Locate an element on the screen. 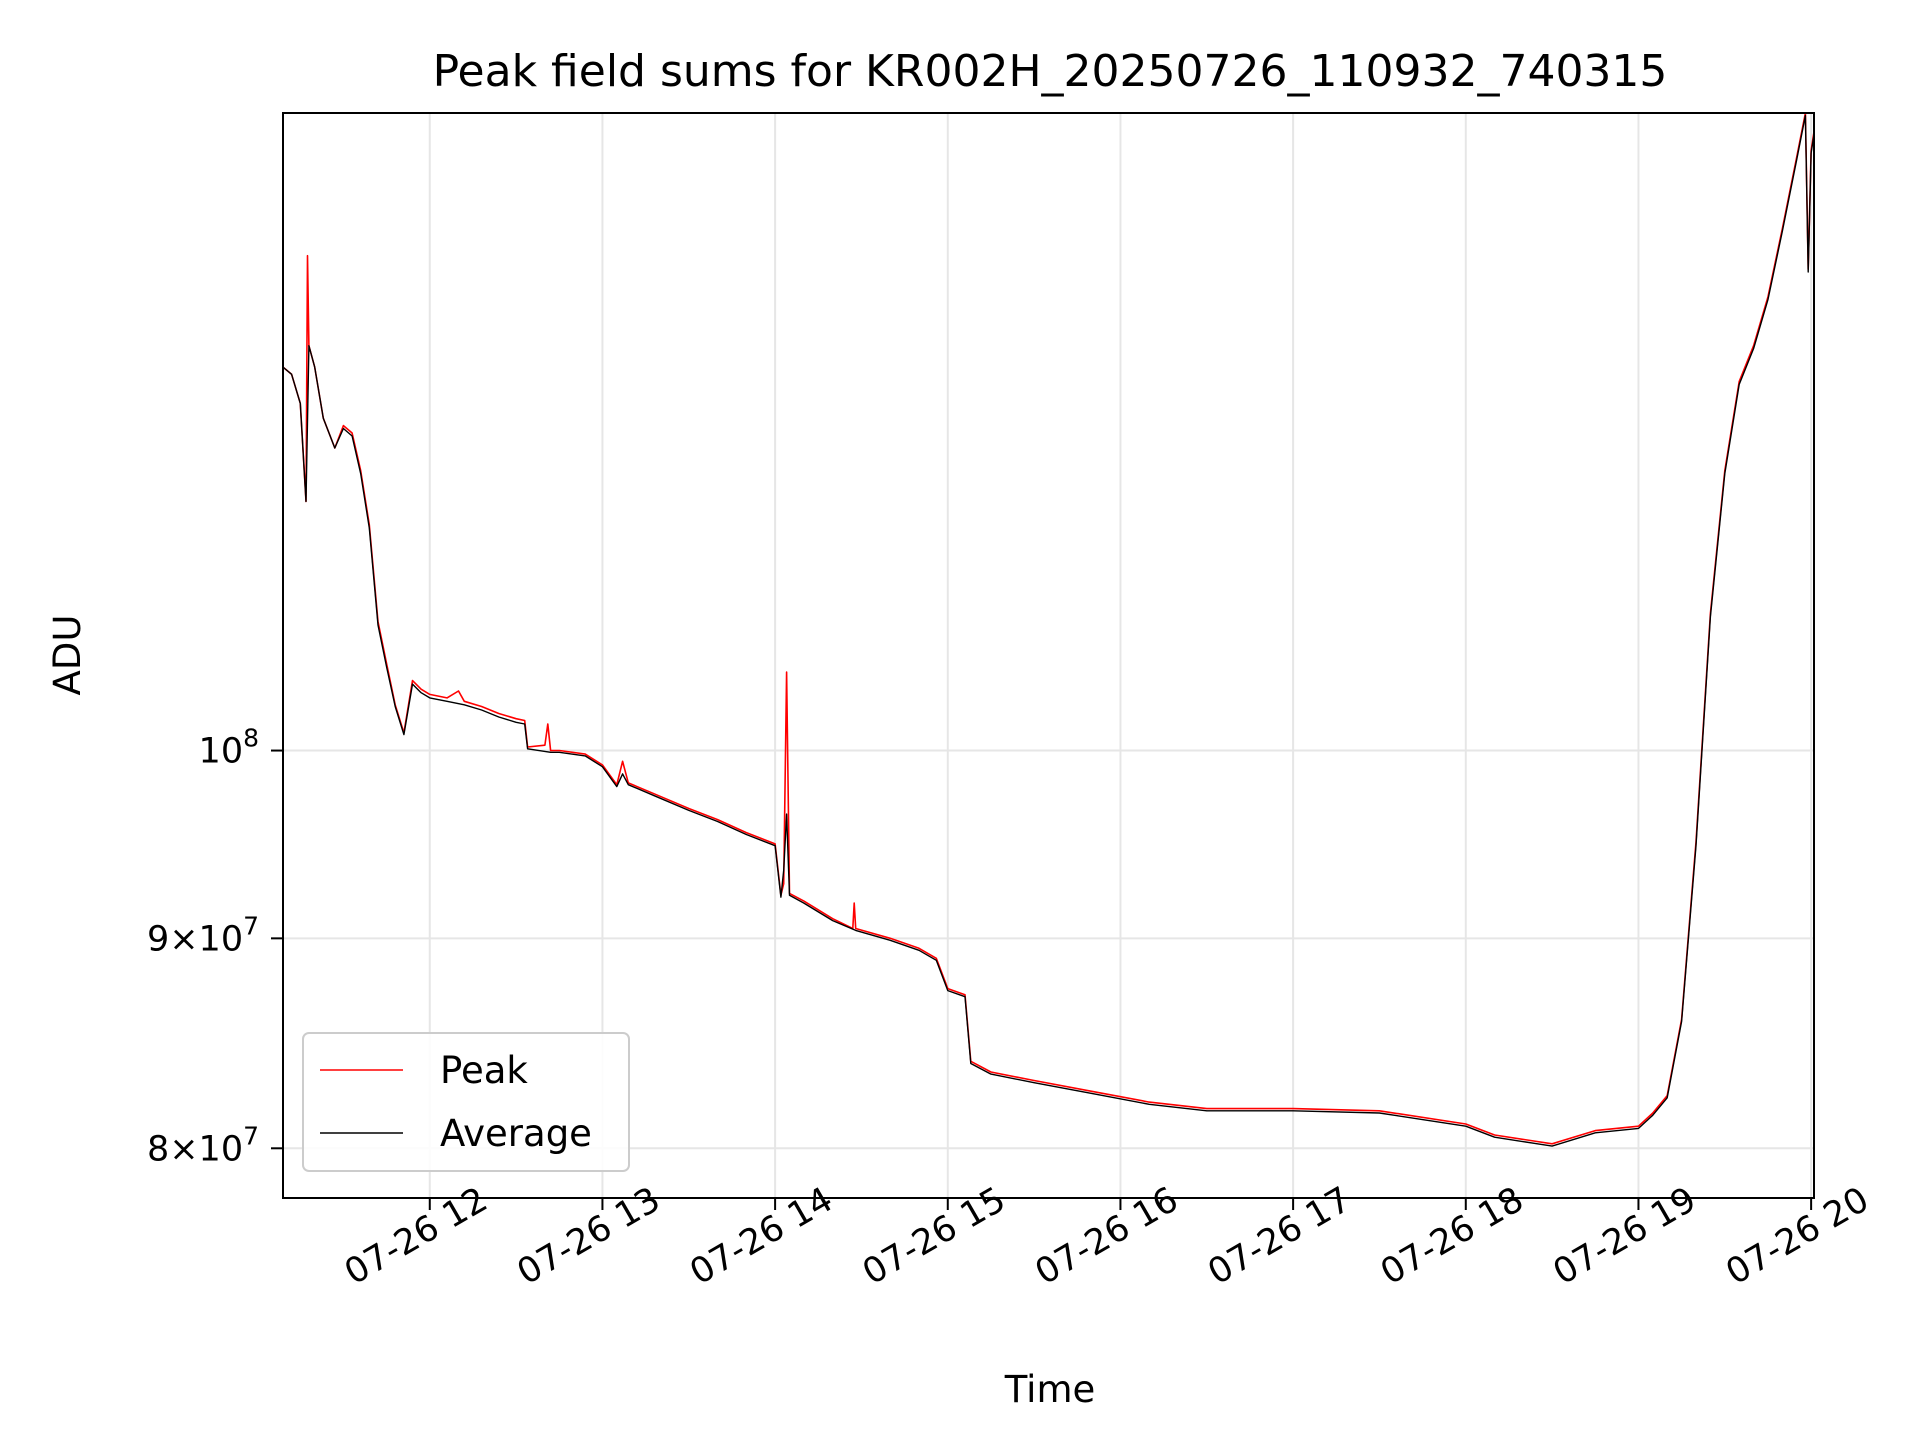  legend: Peak Average is located at coordinates (466, 1102).